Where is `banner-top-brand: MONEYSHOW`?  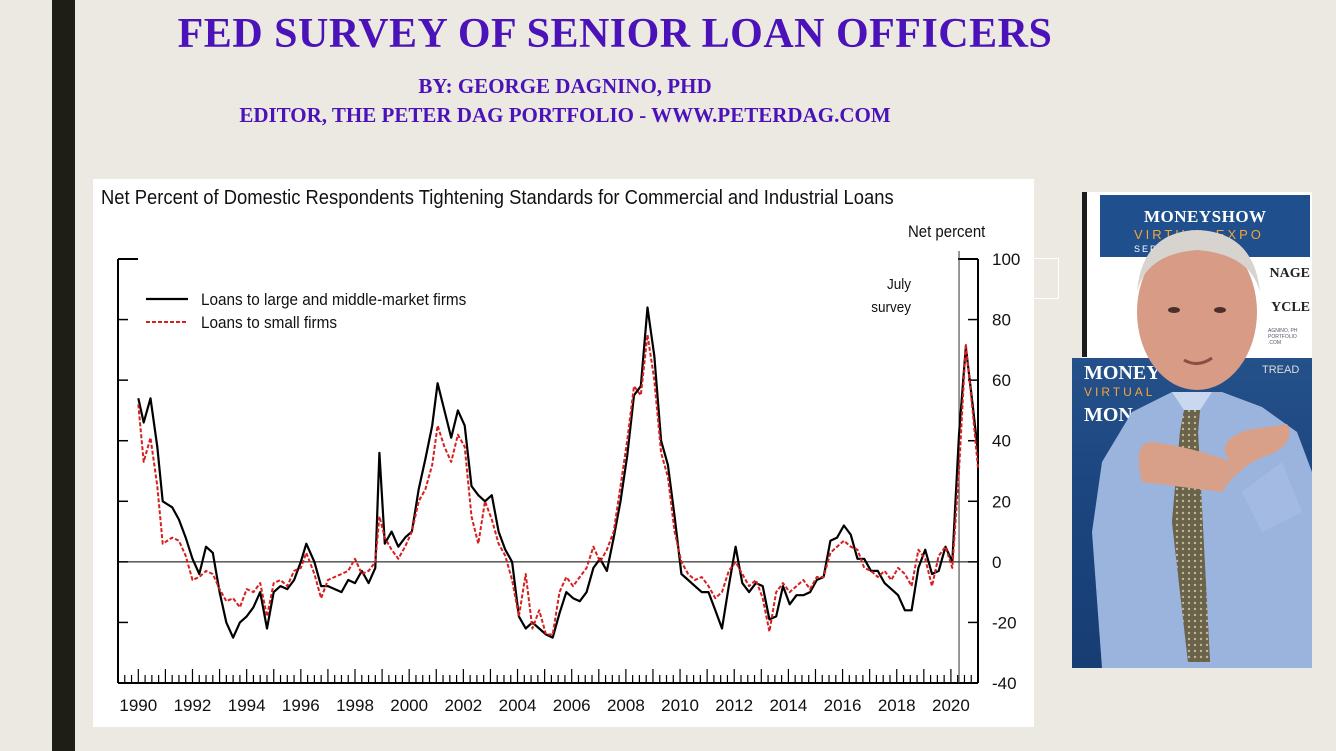 banner-top-brand: MONEYSHOW is located at coordinates (1205, 216).